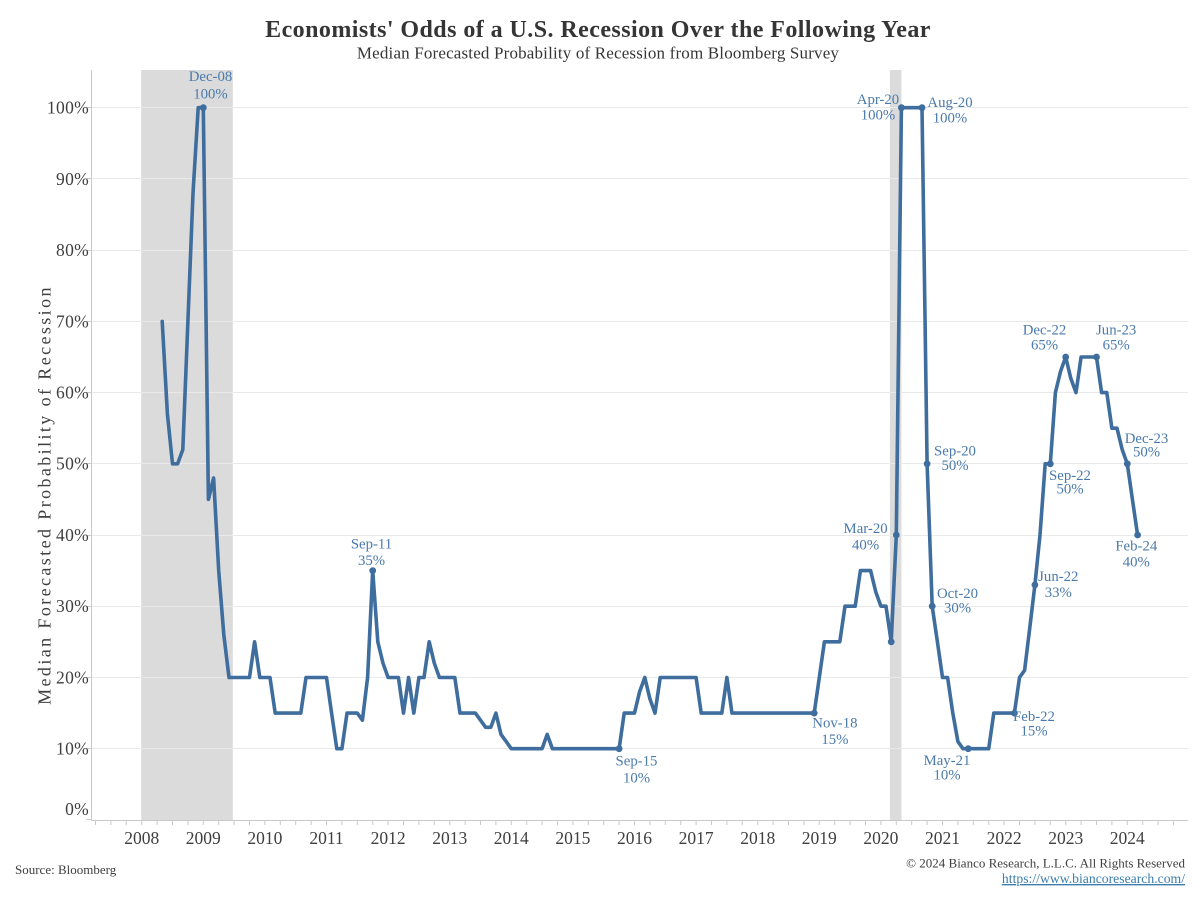 The width and height of the screenshot is (1200, 905). What do you see at coordinates (72, 393) in the screenshot?
I see `svg-text: 60%` at bounding box center [72, 393].